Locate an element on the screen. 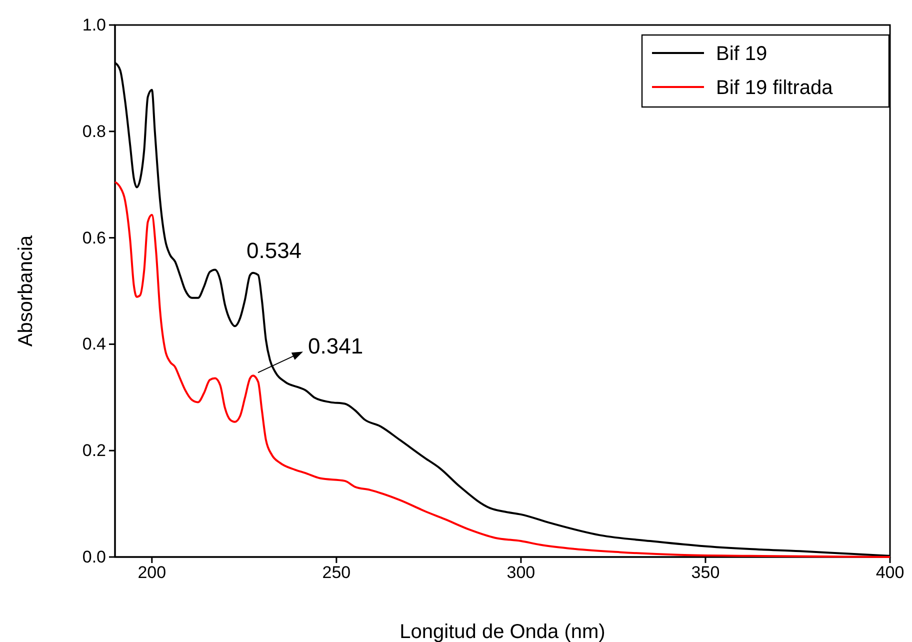 Image resolution: width=912 pixels, height=642 pixels. legend-label: Bif 19 is located at coordinates (742, 54).